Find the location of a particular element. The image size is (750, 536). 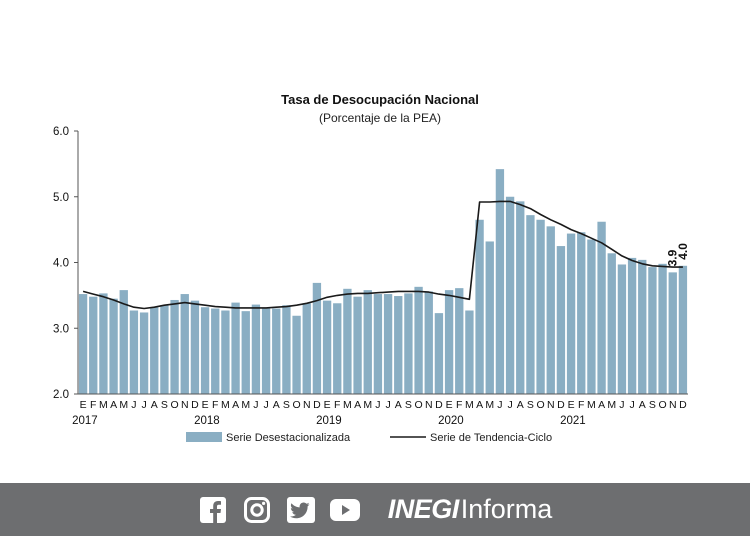

chart-subtitle: (Porcentaje de la PEA) is located at coordinates (380, 118).